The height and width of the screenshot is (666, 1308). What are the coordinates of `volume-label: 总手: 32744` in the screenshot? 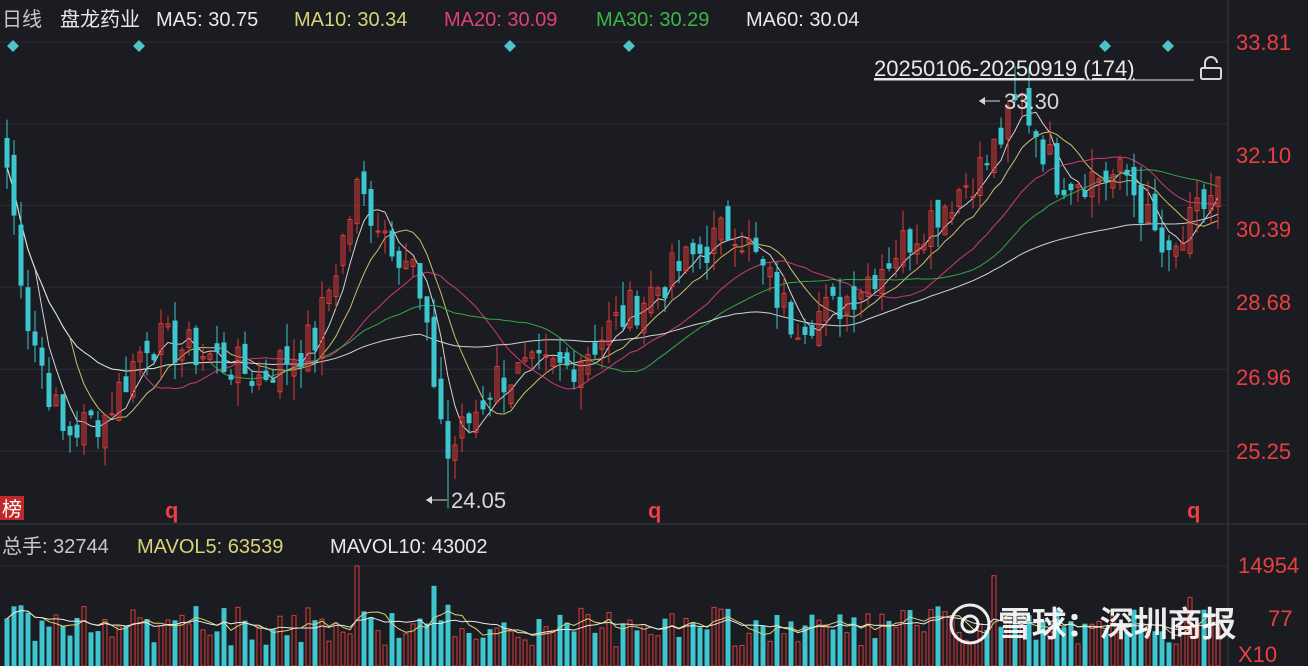 It's located at (55, 546).